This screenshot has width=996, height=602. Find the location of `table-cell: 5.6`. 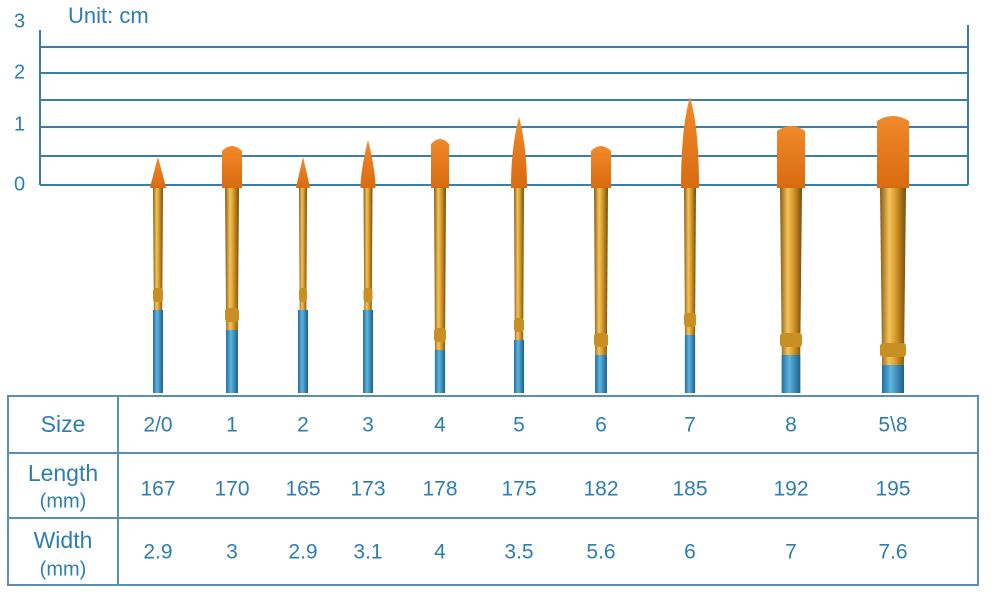

table-cell: 5.6 is located at coordinates (600, 552).